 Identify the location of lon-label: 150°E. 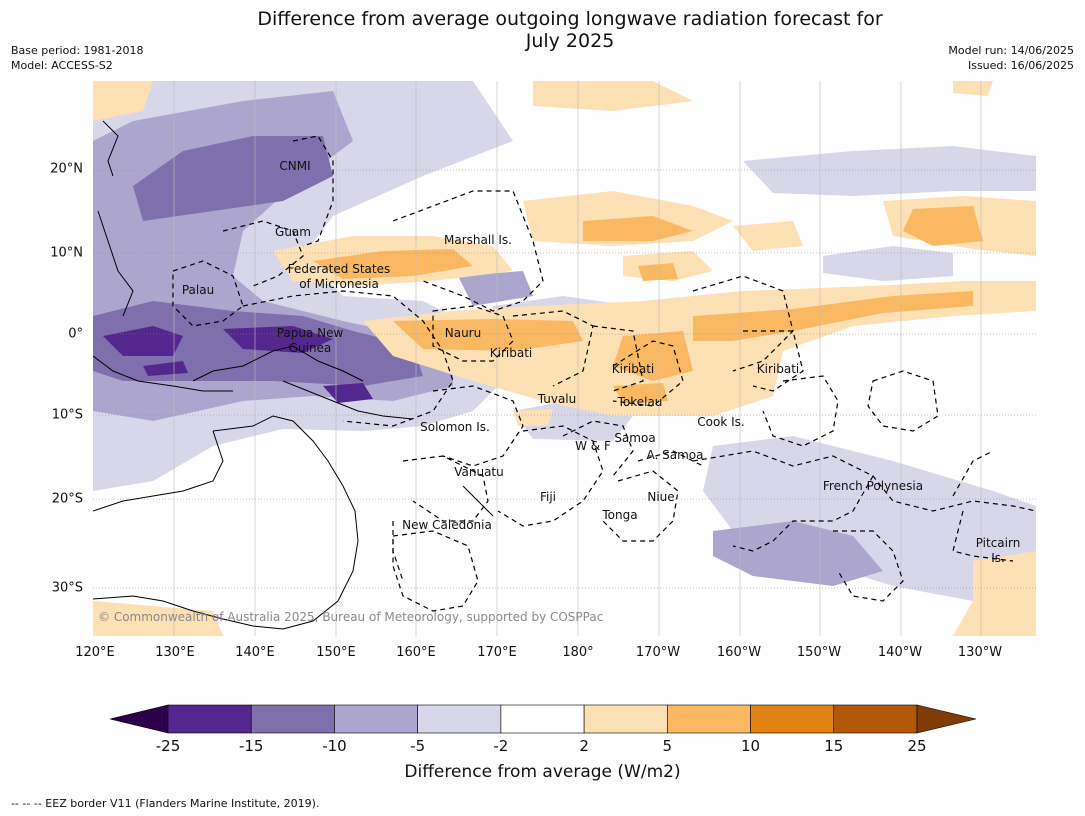
(336, 652).